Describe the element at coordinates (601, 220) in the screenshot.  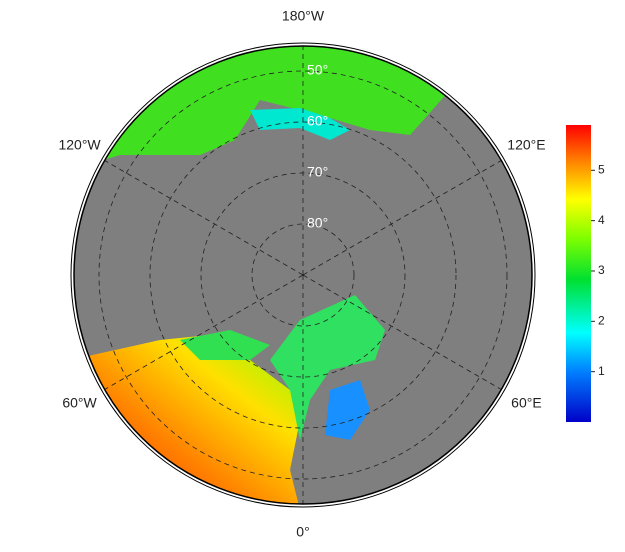
I see `colorbar-tick-label: 4` at that location.